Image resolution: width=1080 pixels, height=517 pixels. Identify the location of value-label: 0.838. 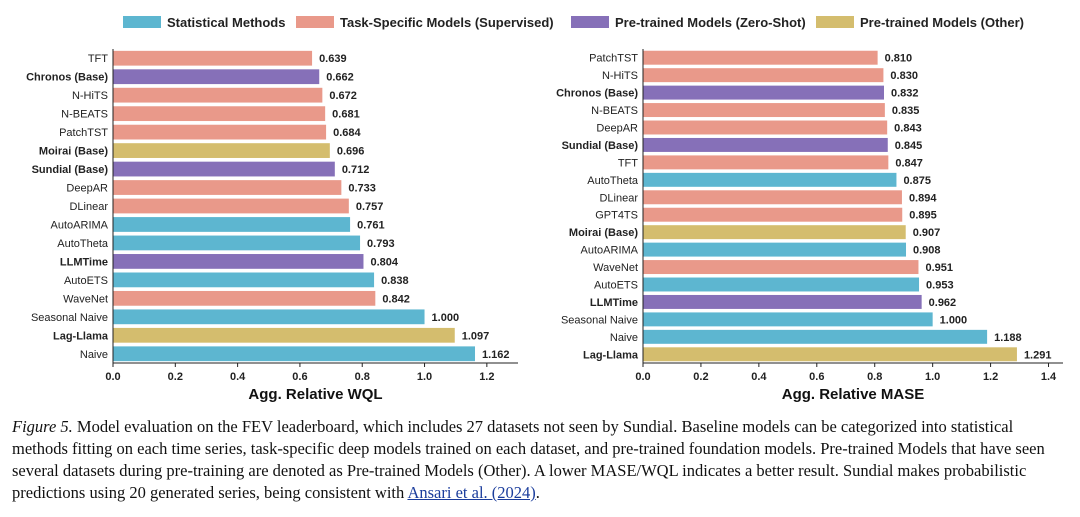
(395, 281).